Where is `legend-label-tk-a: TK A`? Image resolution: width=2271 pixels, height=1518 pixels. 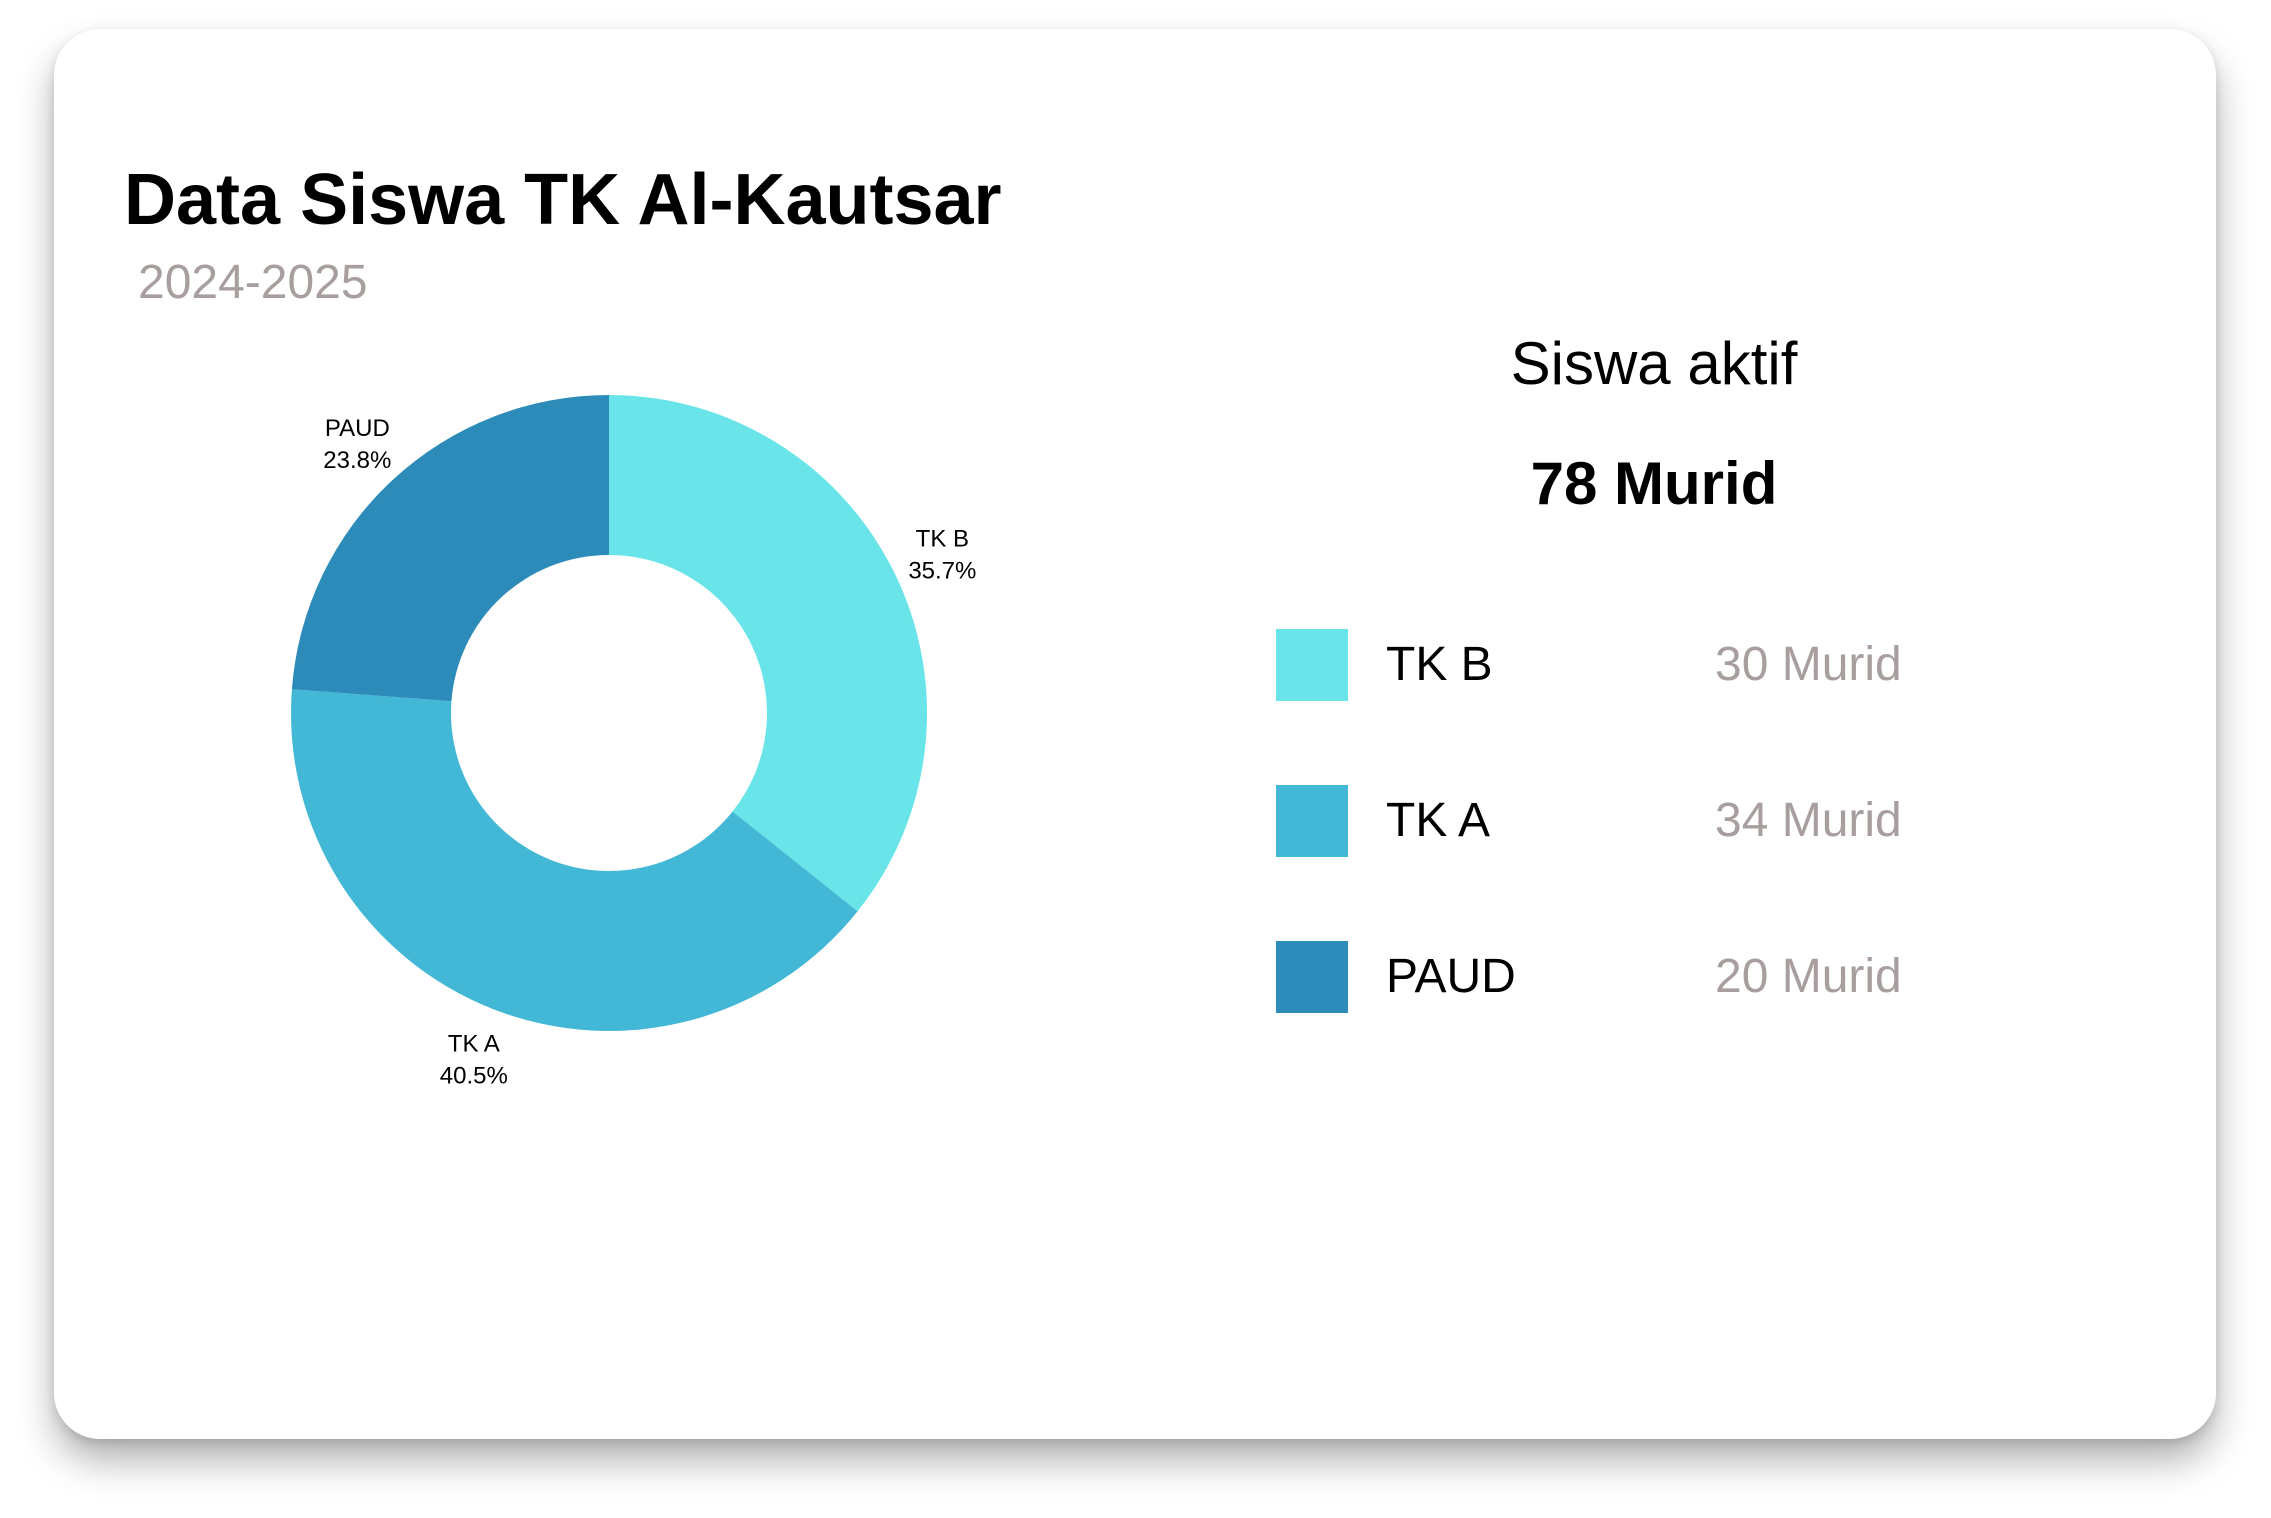 legend-label-tk-a: TK A is located at coordinates (1438, 820).